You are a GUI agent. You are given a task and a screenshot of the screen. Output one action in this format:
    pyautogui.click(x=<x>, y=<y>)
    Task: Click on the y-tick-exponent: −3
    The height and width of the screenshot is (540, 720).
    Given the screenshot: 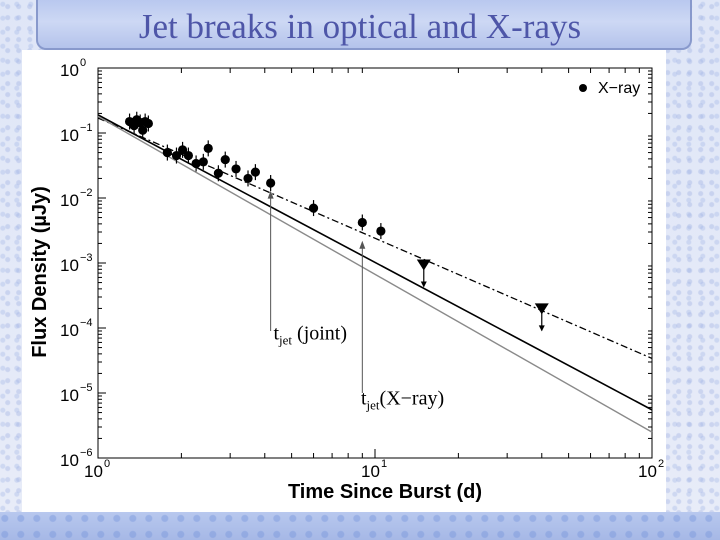 What is the action you would take?
    pyautogui.click(x=86, y=258)
    